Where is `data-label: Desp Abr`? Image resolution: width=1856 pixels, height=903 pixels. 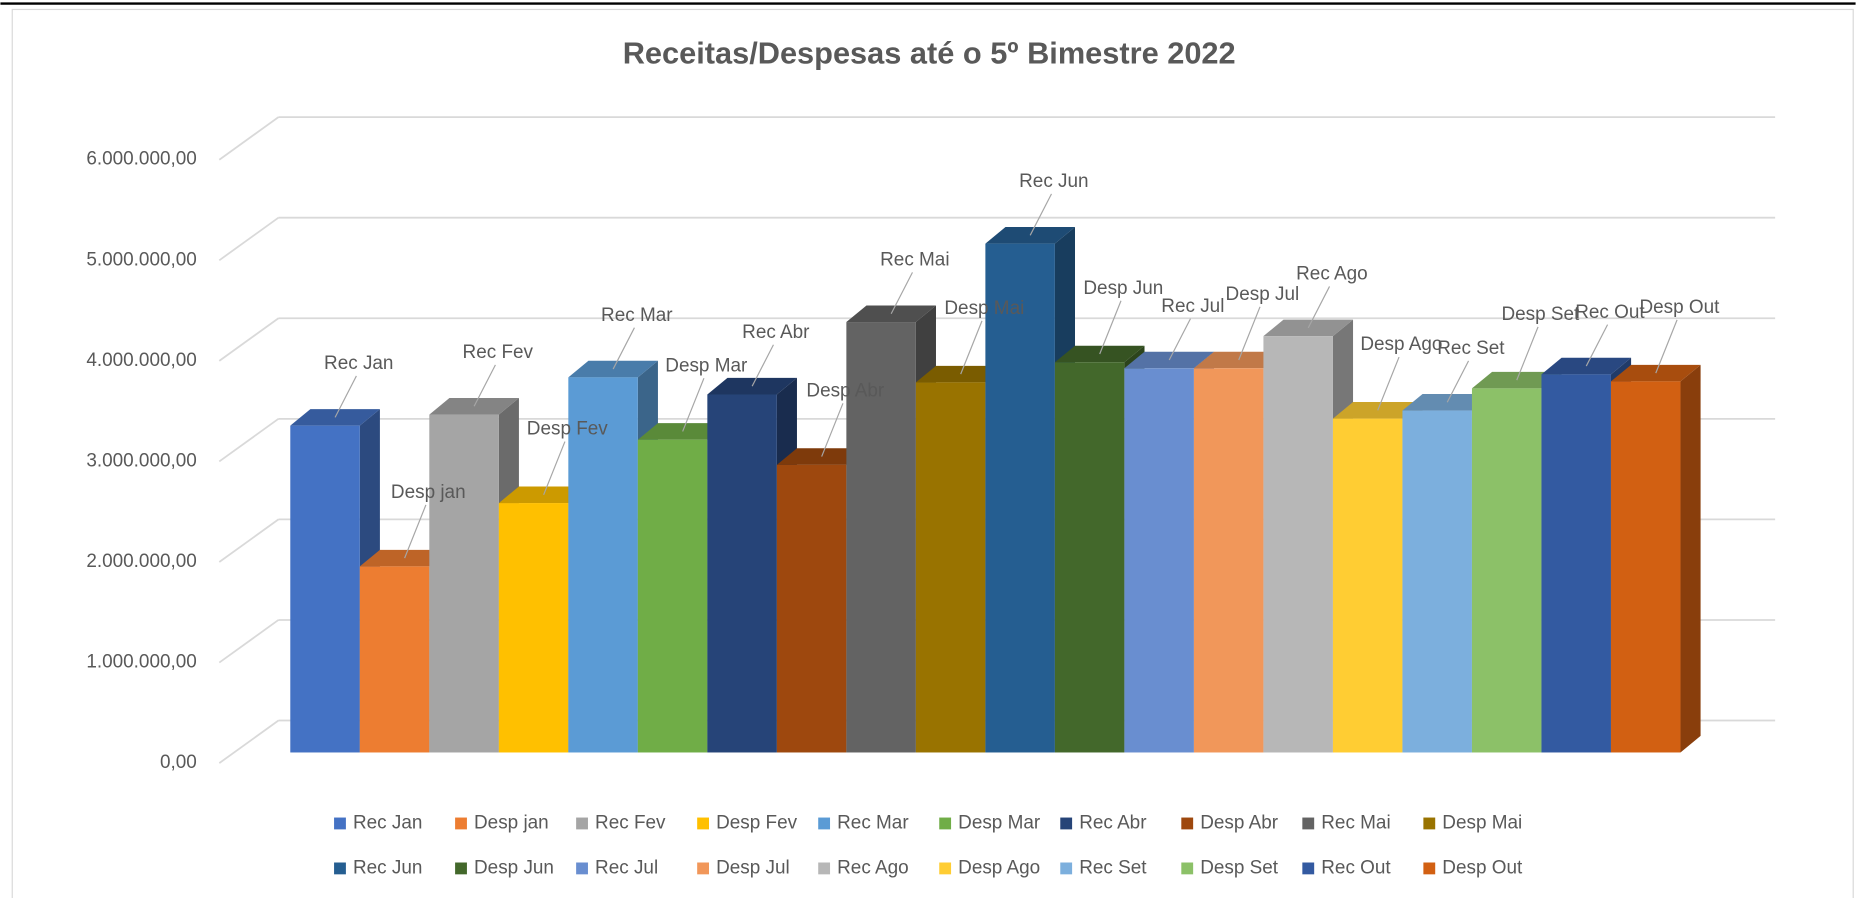
data-label: Desp Abr is located at coordinates (845, 390).